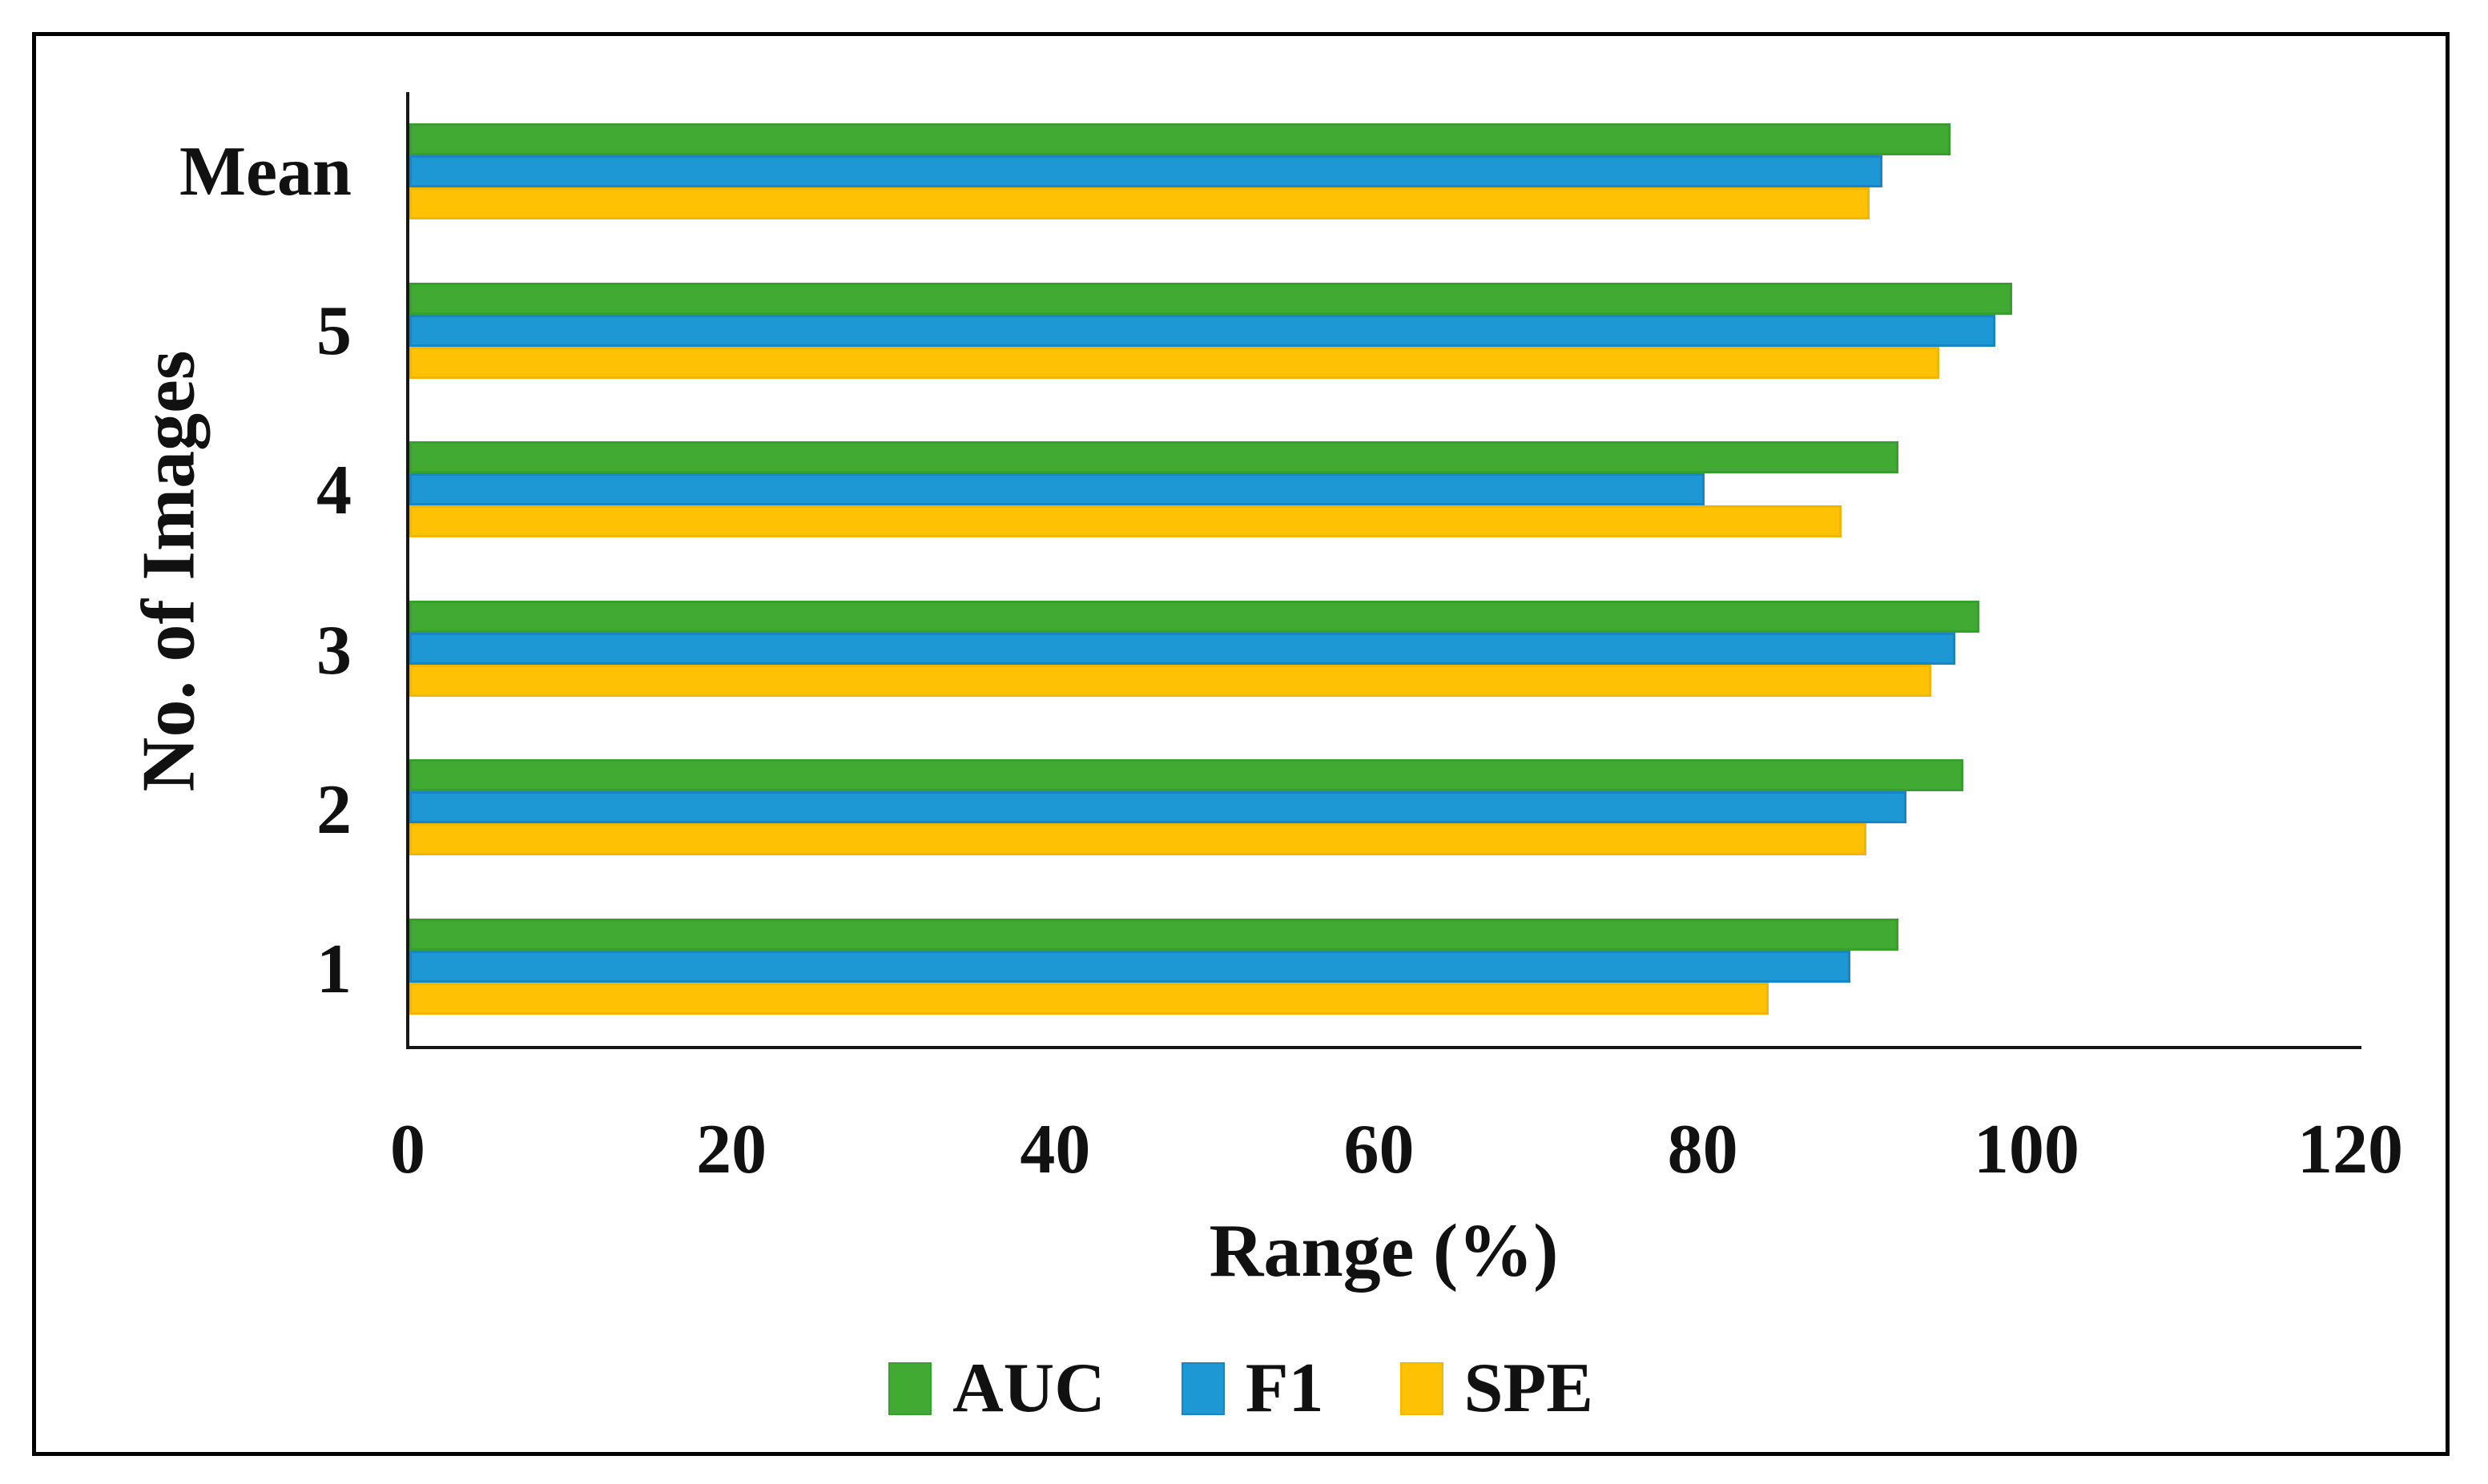  I want to click on y-category-label-5: 5, so click(334, 331).